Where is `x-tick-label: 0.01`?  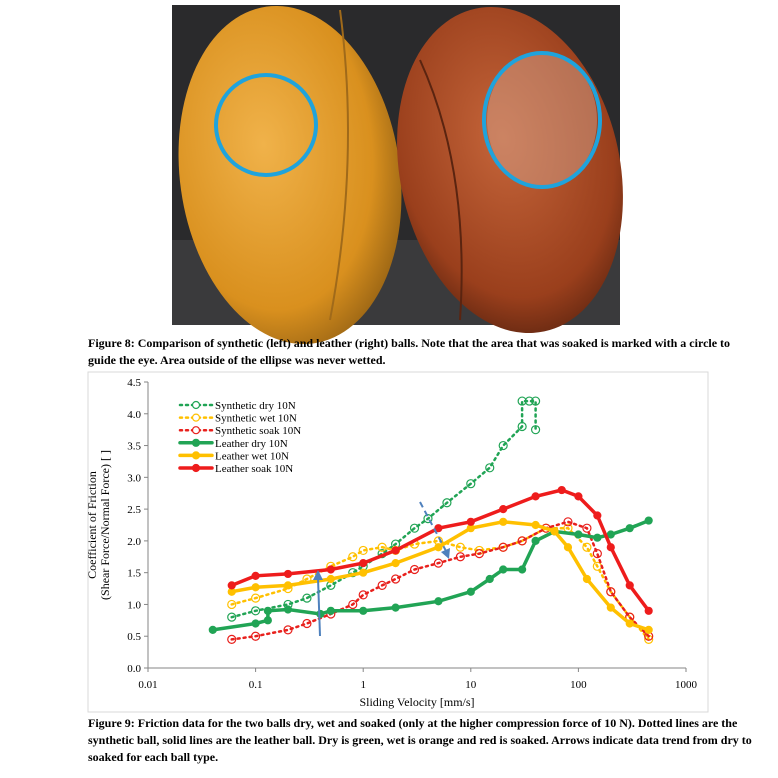
x-tick-label: 0.01 is located at coordinates (147, 685).